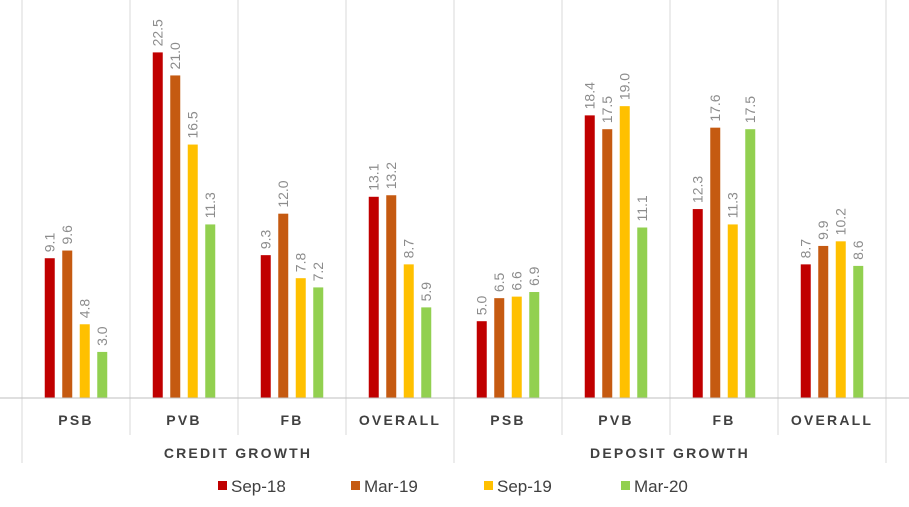  What do you see at coordinates (301, 263) in the screenshot?
I see `data-label: 7.8` at bounding box center [301, 263].